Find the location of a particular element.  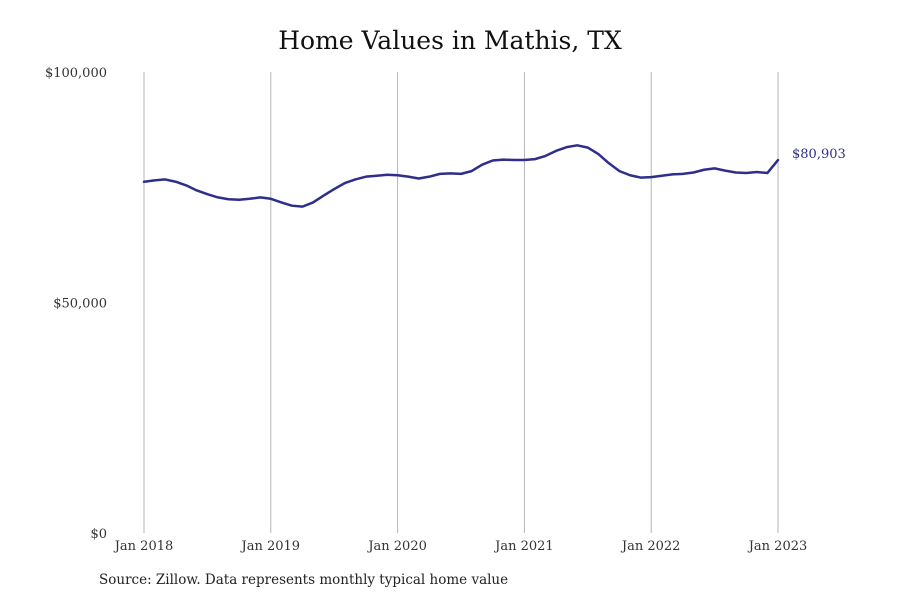

y-axis-ticks: $0 $50,000 $100,000 is located at coordinates (76, 304).